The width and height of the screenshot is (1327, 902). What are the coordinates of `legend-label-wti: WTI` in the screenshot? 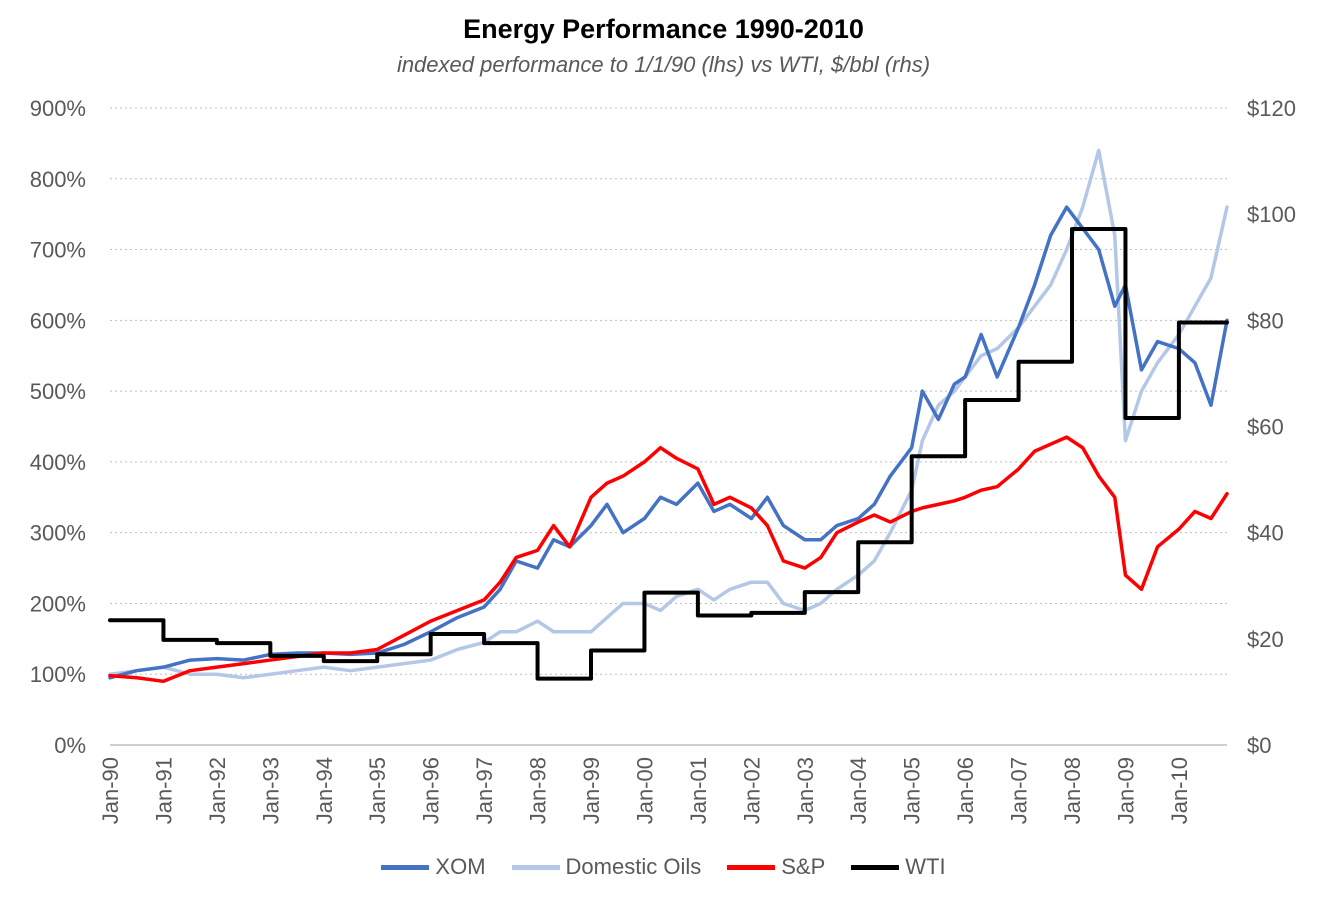 It's located at (925, 866).